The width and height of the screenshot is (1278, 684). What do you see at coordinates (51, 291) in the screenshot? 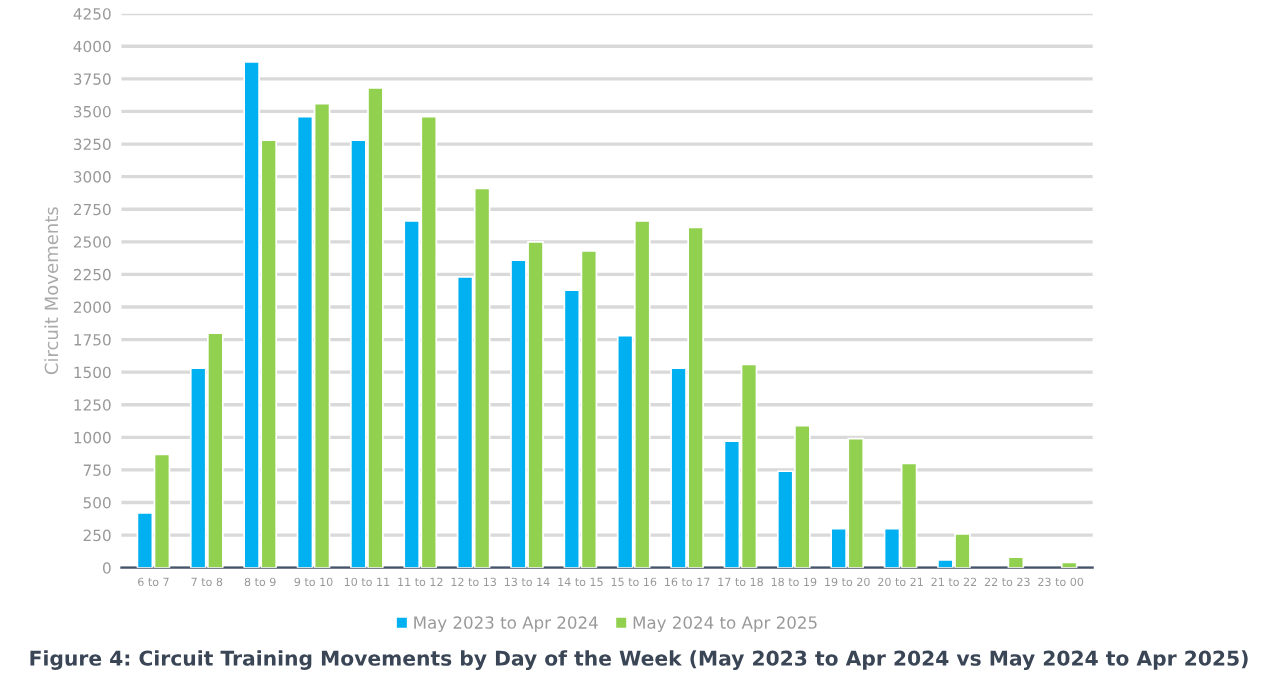
I see `y-axis-title: Circuit Movements` at bounding box center [51, 291].